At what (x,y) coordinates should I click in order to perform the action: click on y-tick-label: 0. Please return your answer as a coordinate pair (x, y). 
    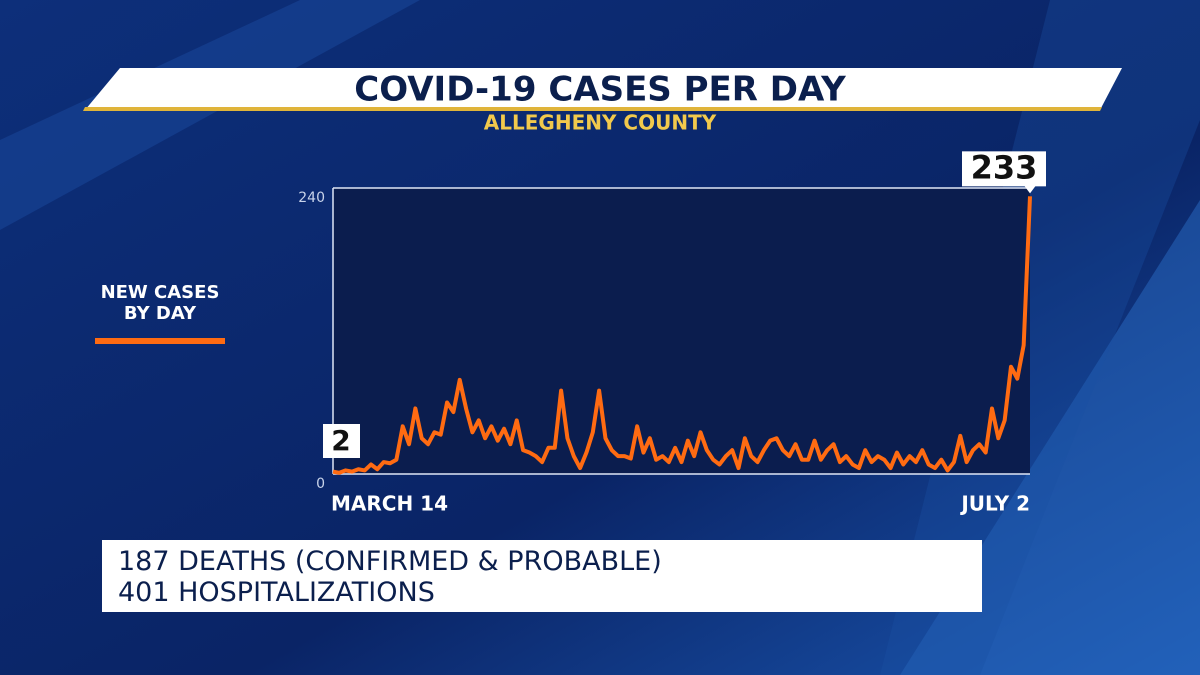
    Looking at the image, I should click on (320, 484).